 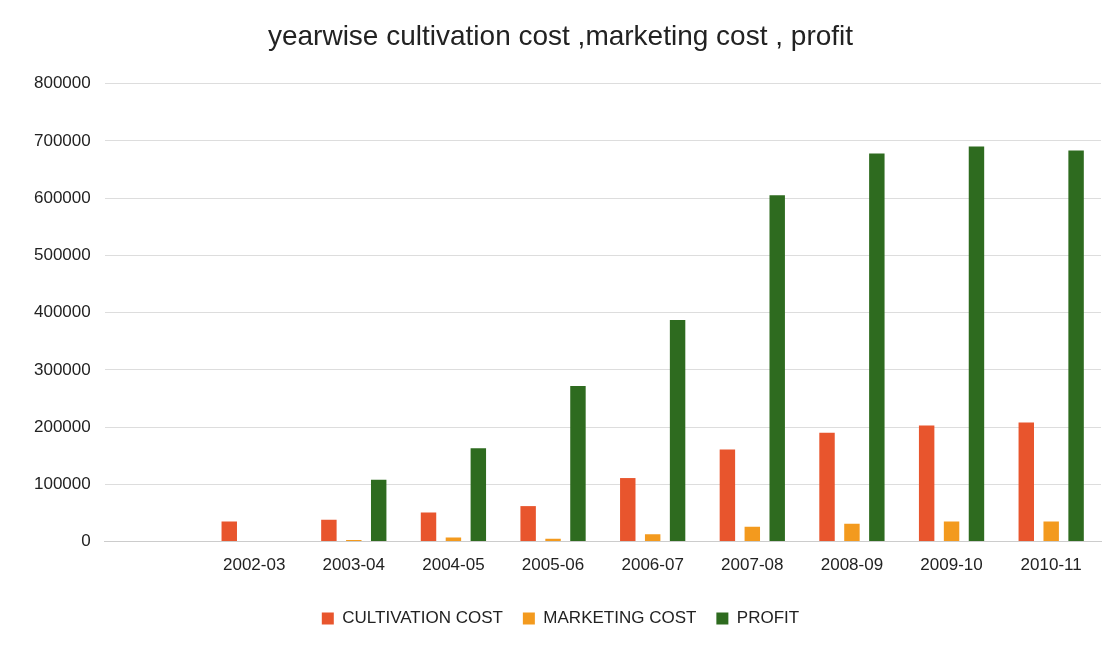 I want to click on y-tick-label: 100000, so click(x=62, y=484).